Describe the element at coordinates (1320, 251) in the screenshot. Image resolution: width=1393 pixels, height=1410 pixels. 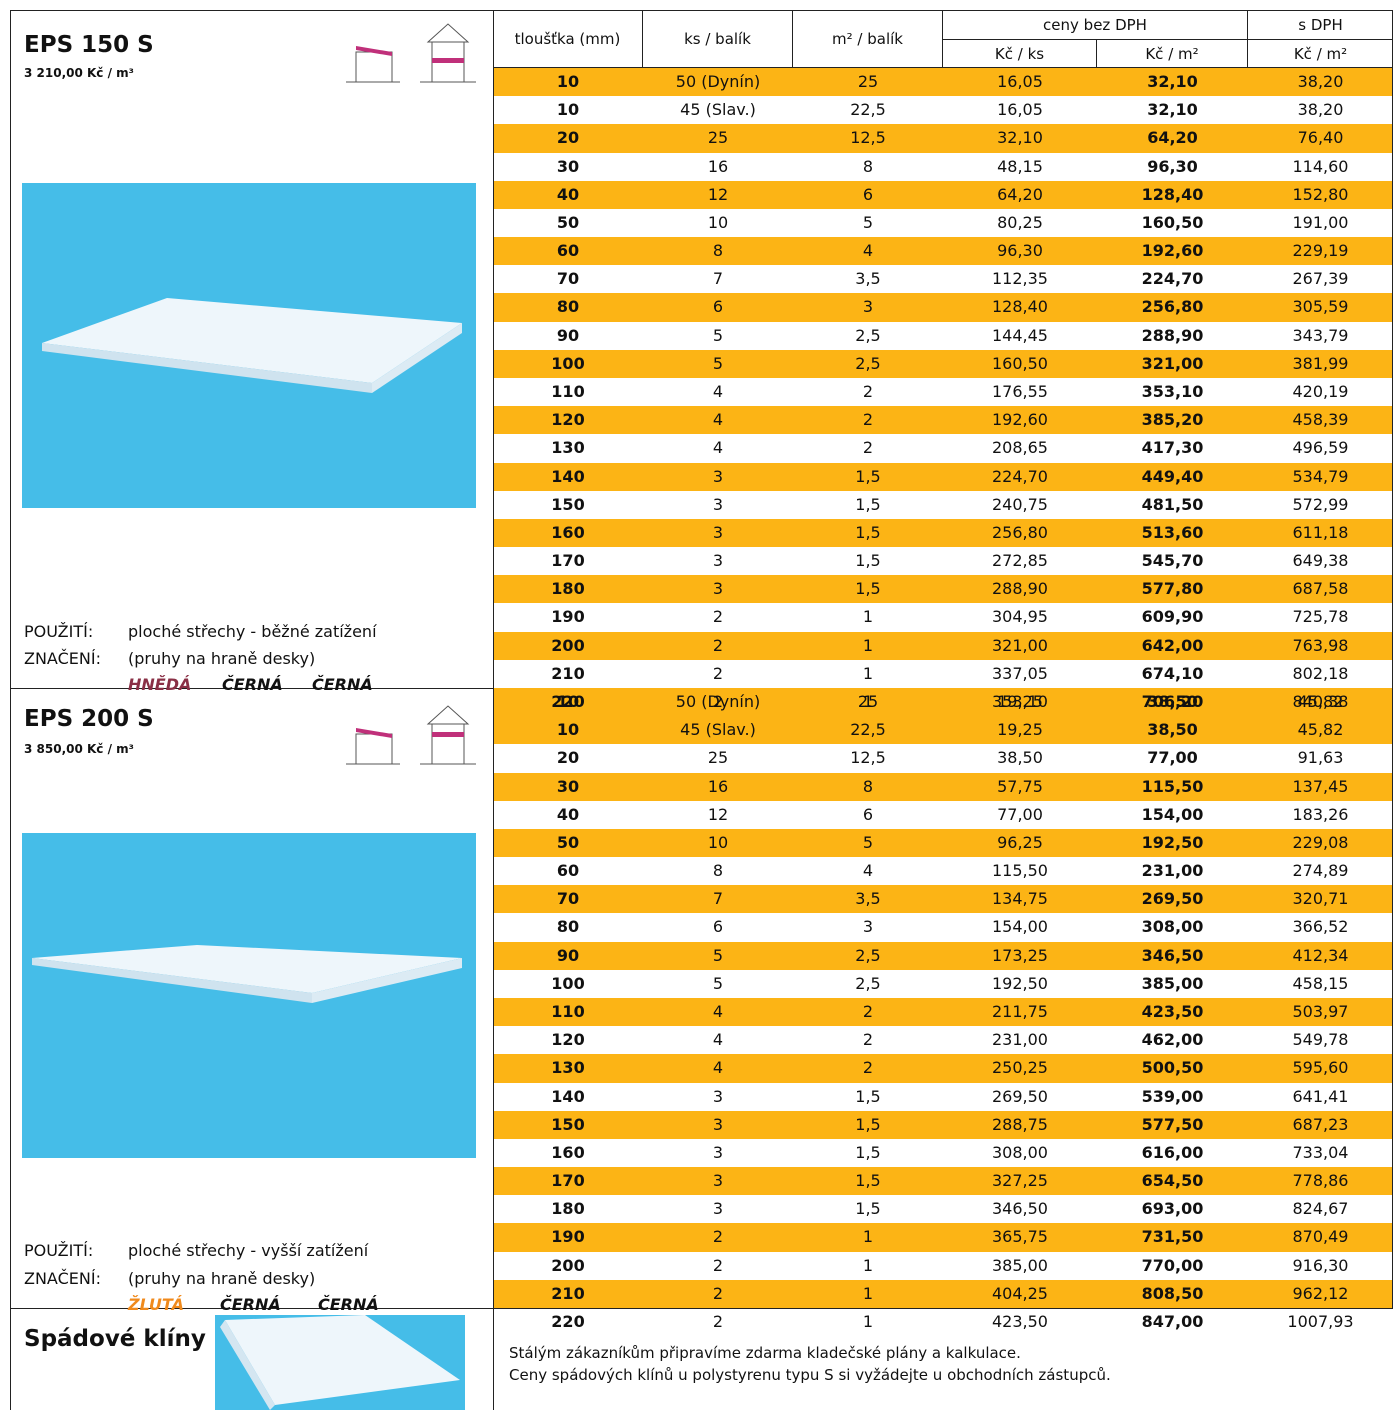
I see `table-cell: 229,19` at that location.